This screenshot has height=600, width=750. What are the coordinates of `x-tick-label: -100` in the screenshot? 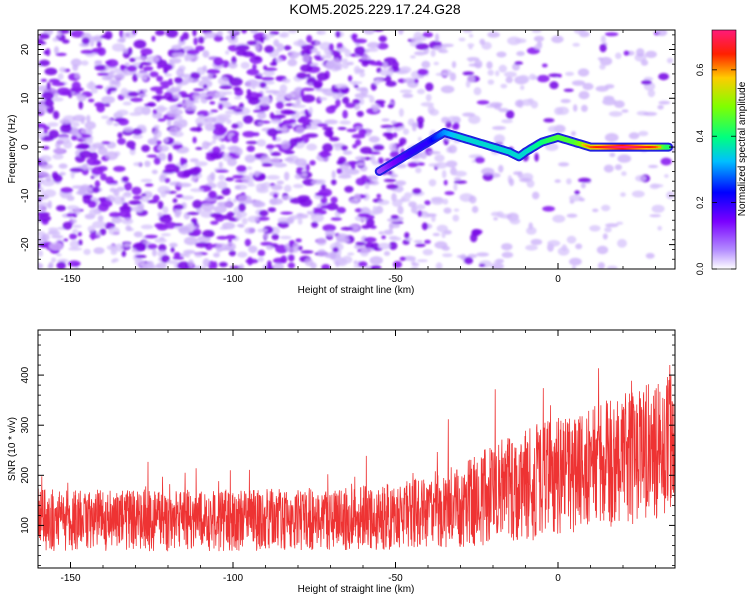 It's located at (233, 578).